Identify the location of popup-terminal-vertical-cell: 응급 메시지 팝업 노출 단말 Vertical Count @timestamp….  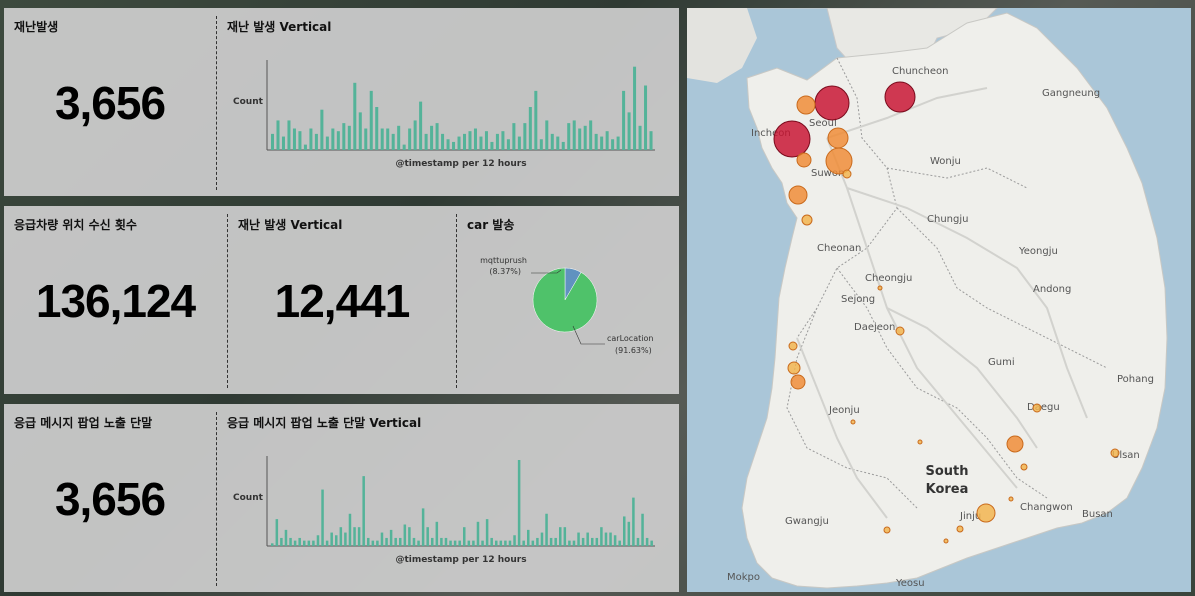
(448, 498).